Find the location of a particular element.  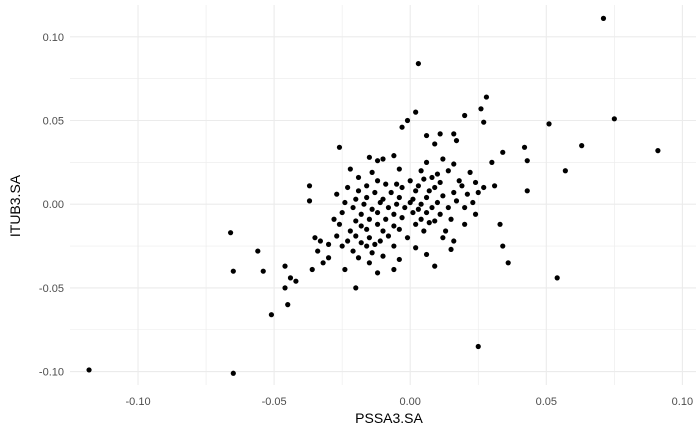

x-axis-title: PSSA3.SA is located at coordinates (389, 418).